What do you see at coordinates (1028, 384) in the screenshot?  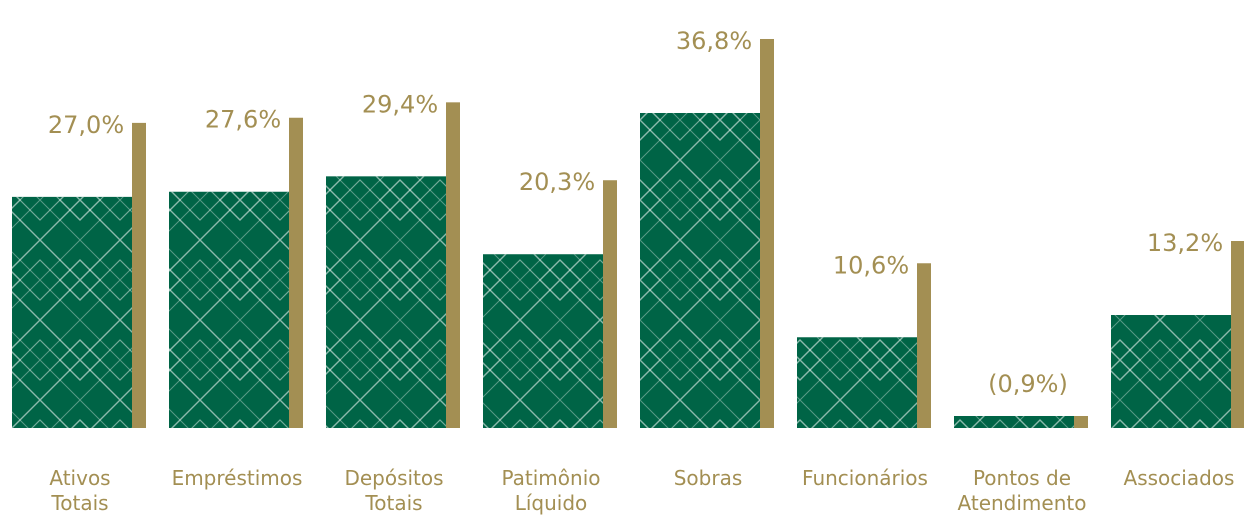 I see `value-label-6: (0,9%)` at bounding box center [1028, 384].